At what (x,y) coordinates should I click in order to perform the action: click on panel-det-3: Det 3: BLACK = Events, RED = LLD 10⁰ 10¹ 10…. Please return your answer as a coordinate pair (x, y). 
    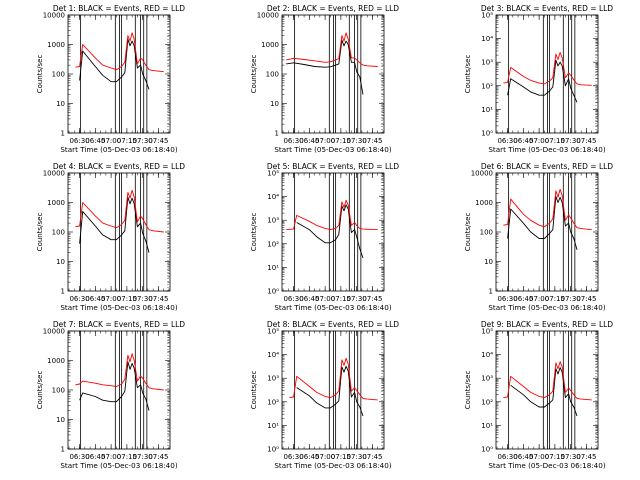
    Looking at the image, I should click on (538, 79).